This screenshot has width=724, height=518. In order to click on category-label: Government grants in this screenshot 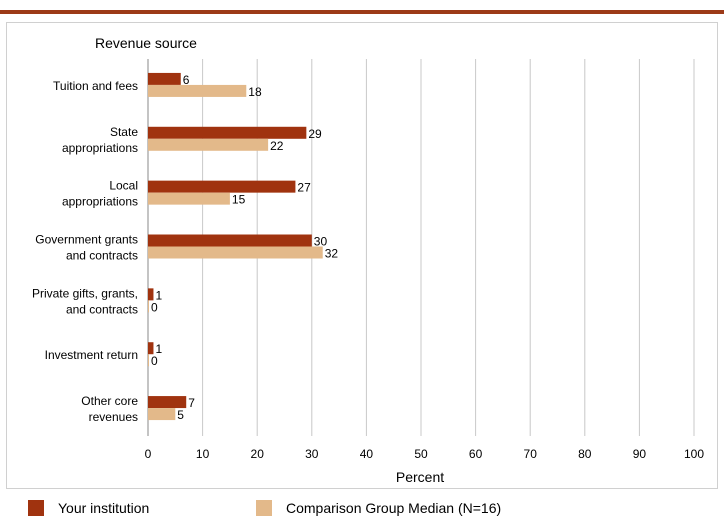, I will do `click(86, 240)`.